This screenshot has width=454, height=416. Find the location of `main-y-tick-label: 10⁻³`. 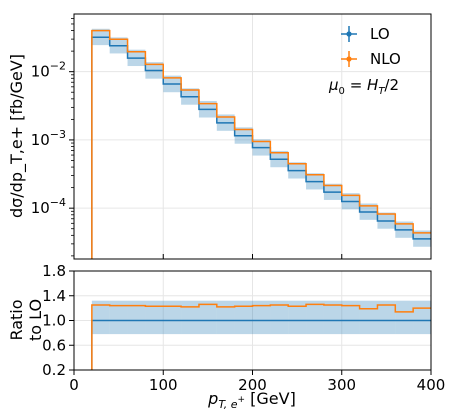

main-y-tick-label: 10⁻³ is located at coordinates (48, 138).